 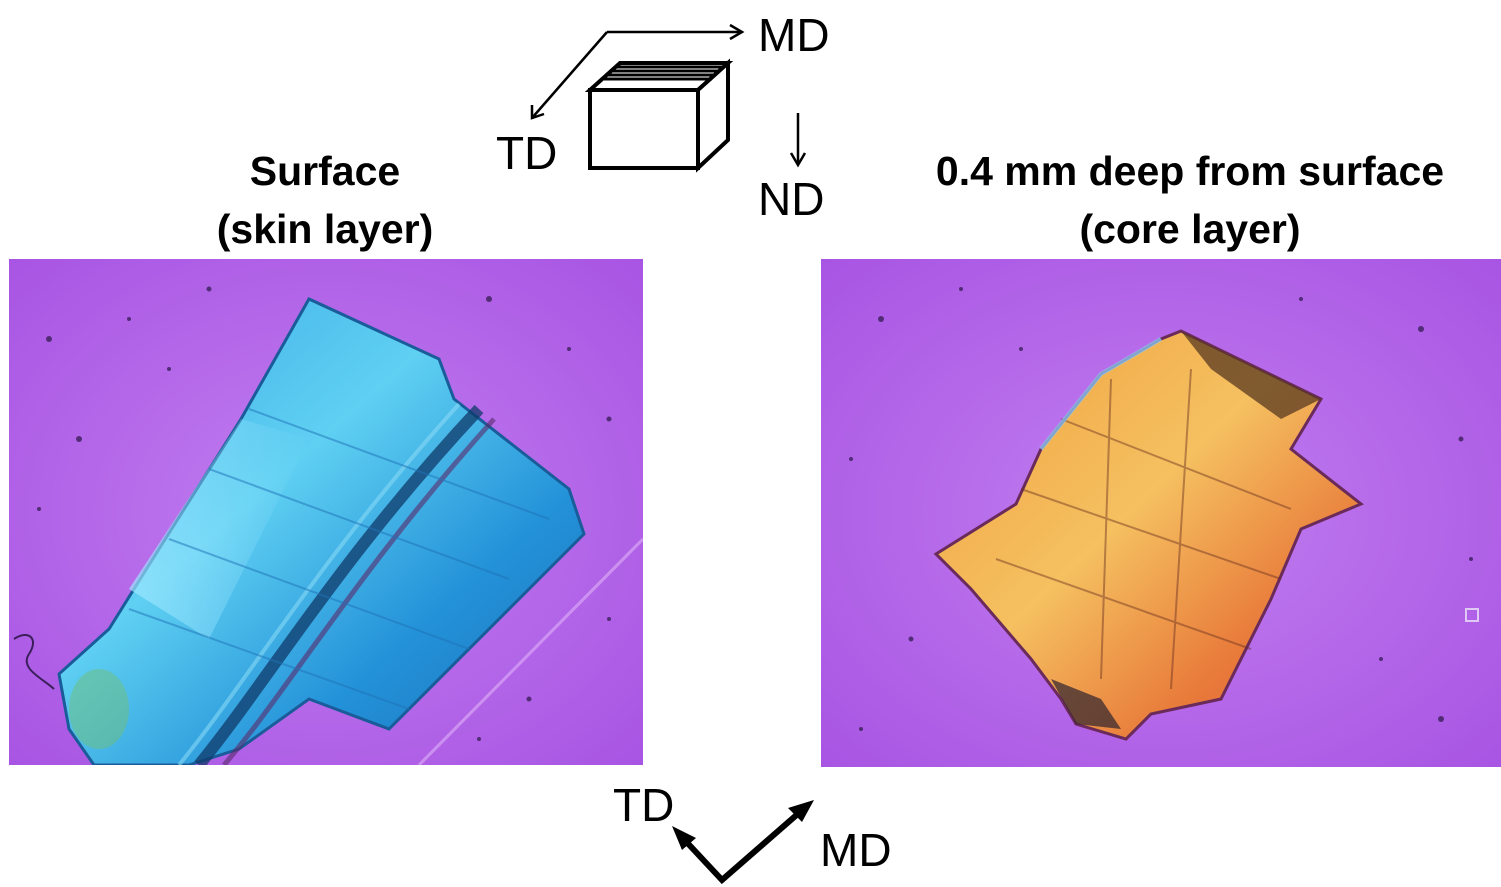 I want to click on cube-nd-label: ND, so click(x=791, y=199).